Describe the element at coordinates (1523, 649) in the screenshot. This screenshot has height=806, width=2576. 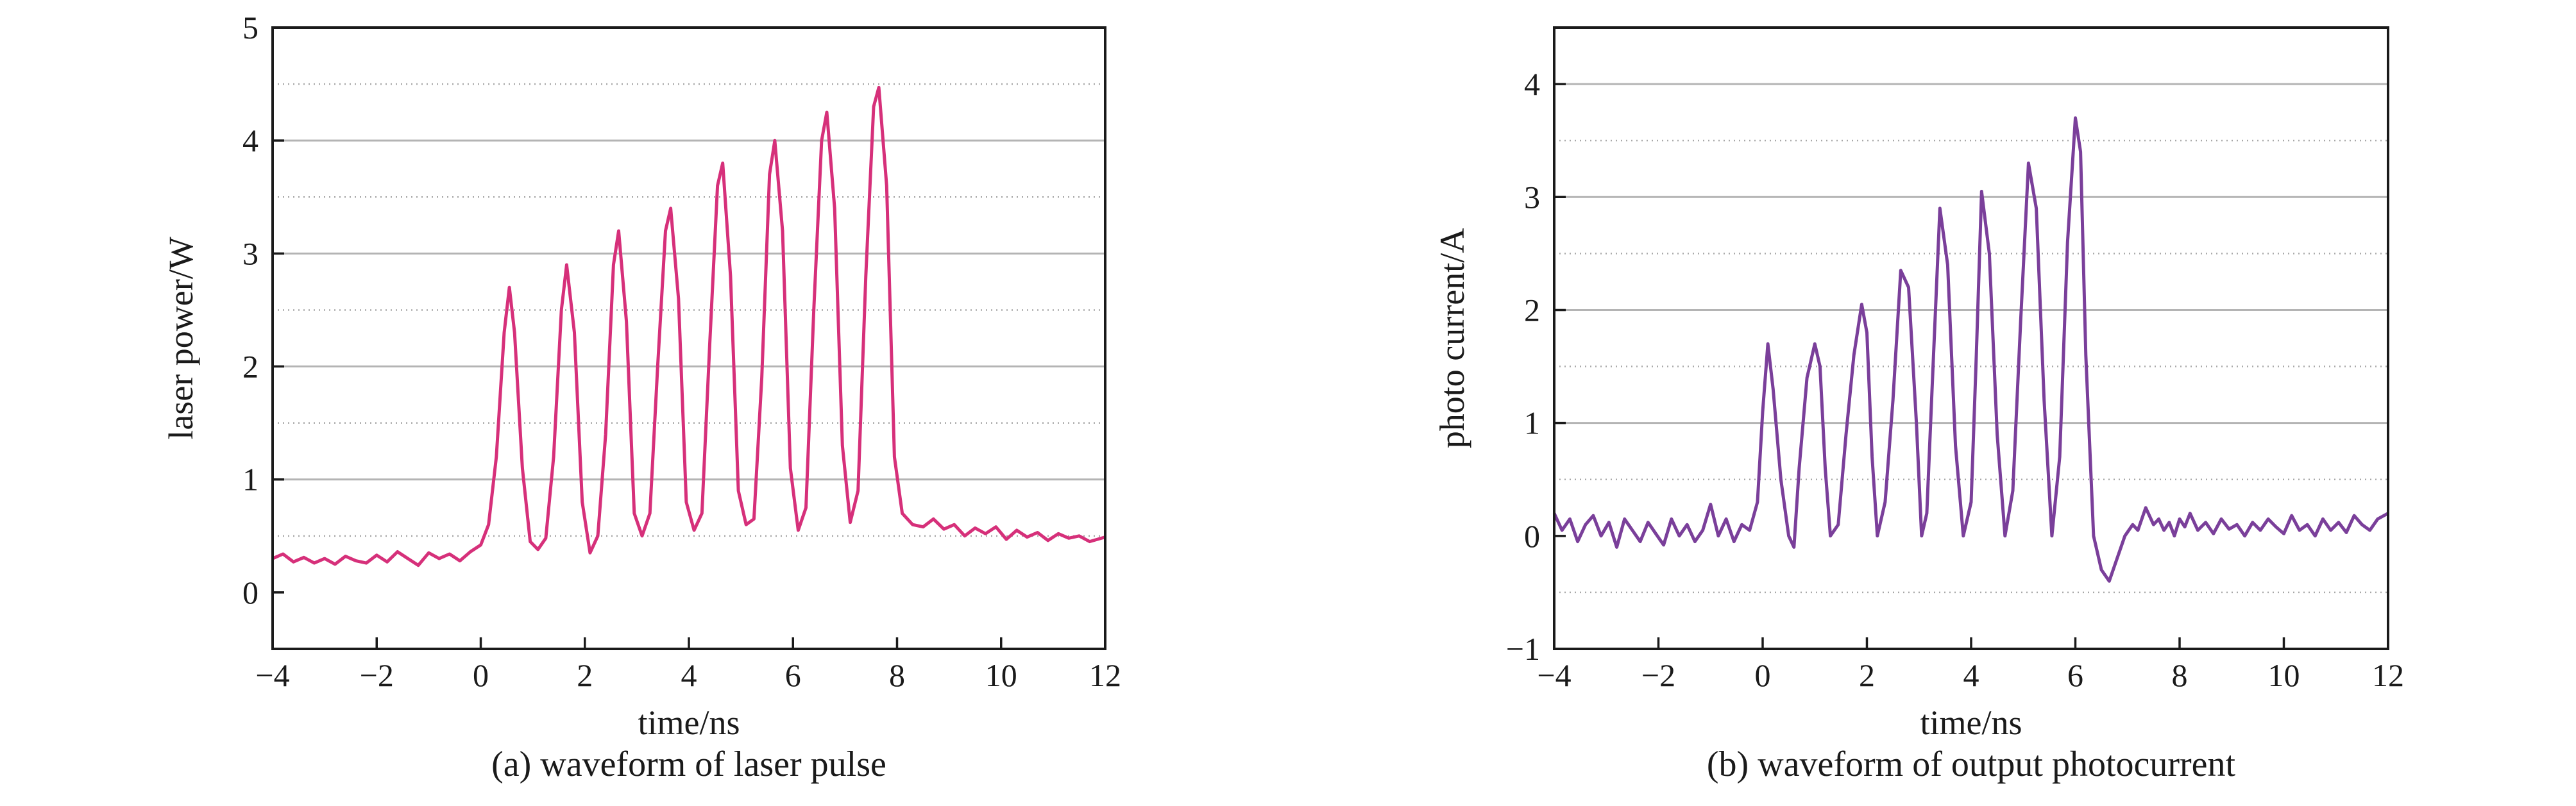
I see `y-tick-label: −1` at that location.